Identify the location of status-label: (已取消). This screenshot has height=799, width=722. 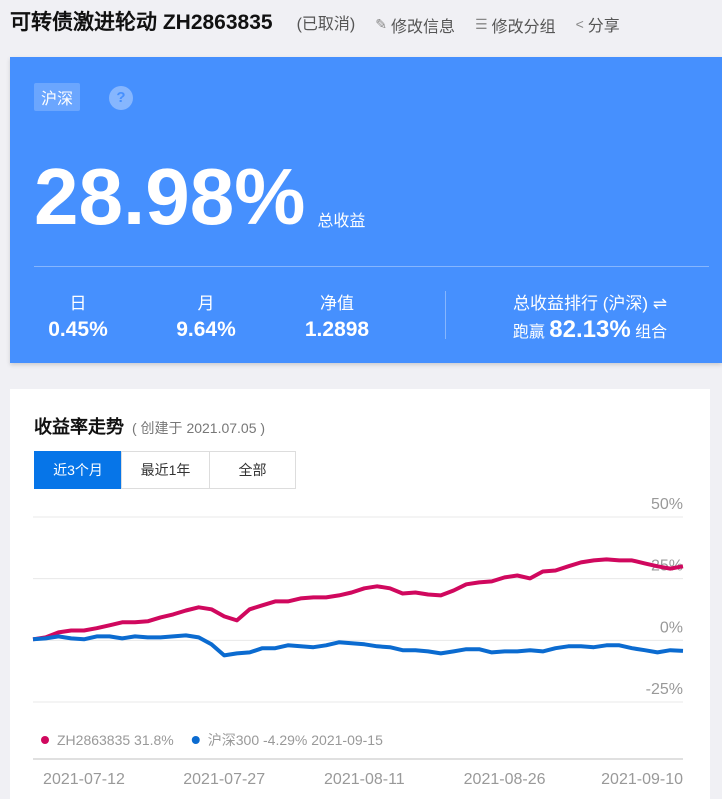
(326, 24).